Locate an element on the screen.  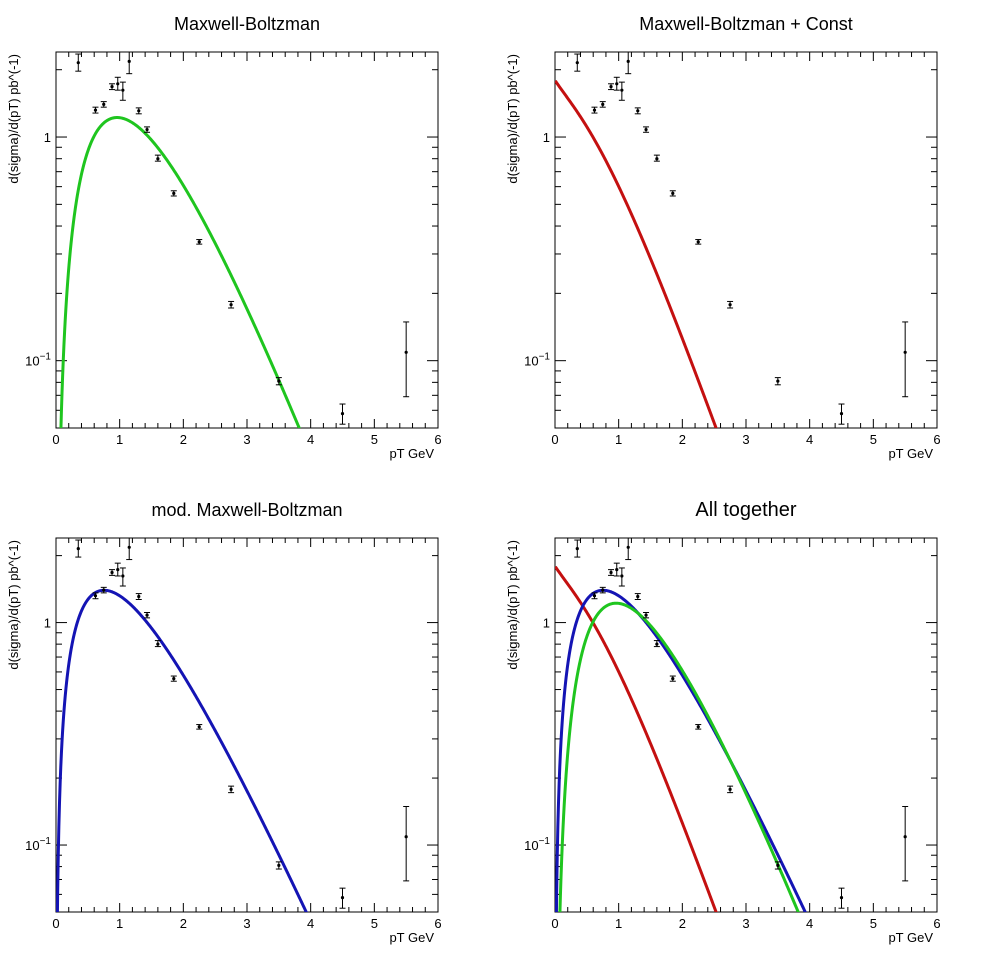
x-tick-label: 3 is located at coordinates (745, 923).